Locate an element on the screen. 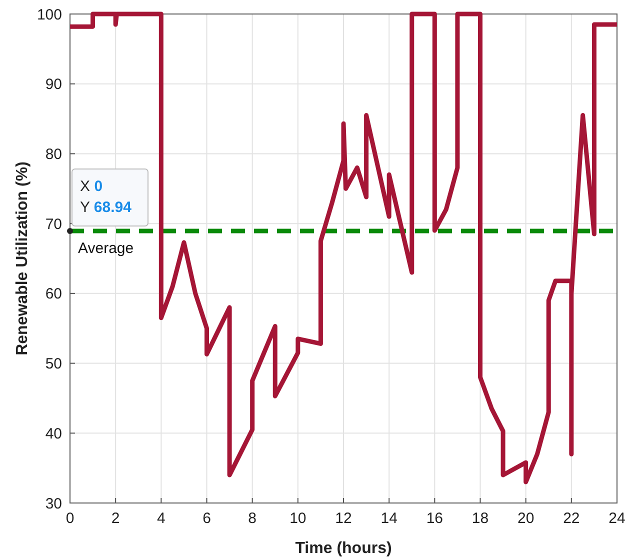 This screenshot has width=642, height=559. x-tick-label: 22 is located at coordinates (571, 518).